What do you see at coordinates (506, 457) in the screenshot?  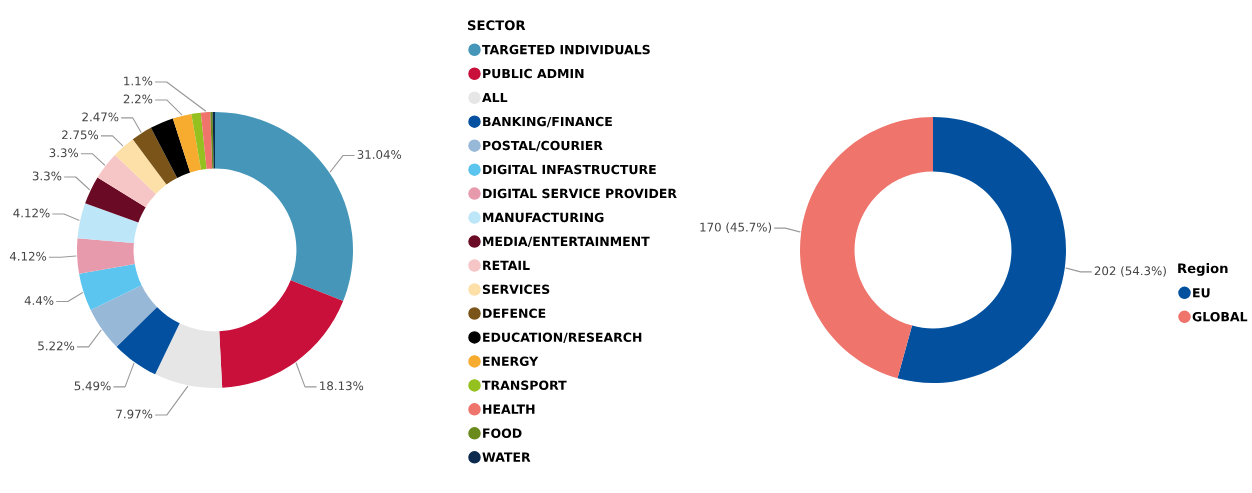 I see `legend-label: WATER` at bounding box center [506, 457].